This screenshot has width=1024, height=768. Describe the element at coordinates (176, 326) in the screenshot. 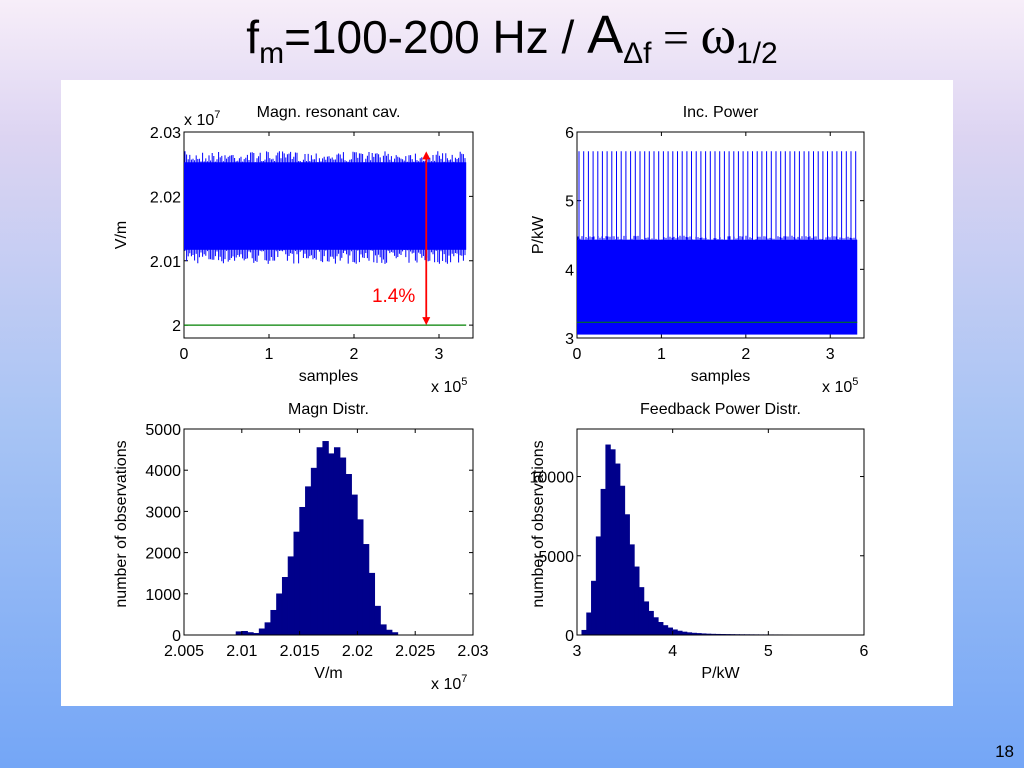

I see `chart1-ytick-label: 2` at that location.